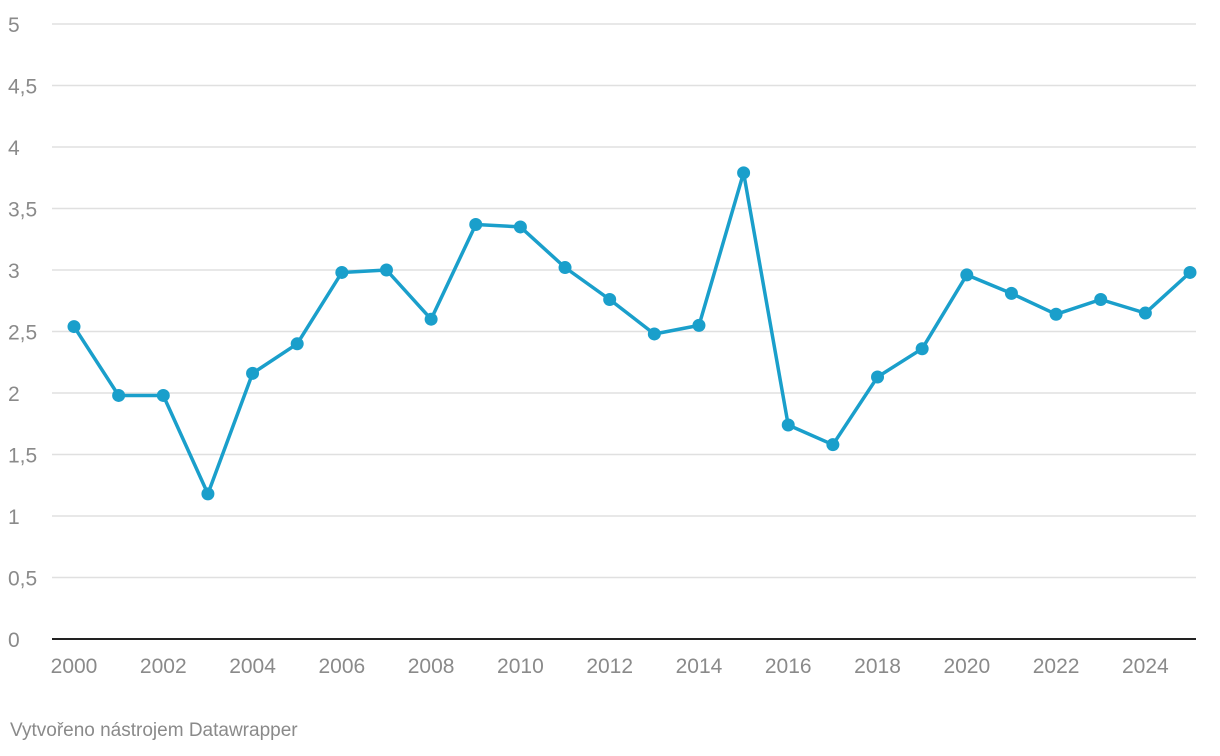  Describe the element at coordinates (14, 25) in the screenshot. I see `y-tick-label: 5` at that location.